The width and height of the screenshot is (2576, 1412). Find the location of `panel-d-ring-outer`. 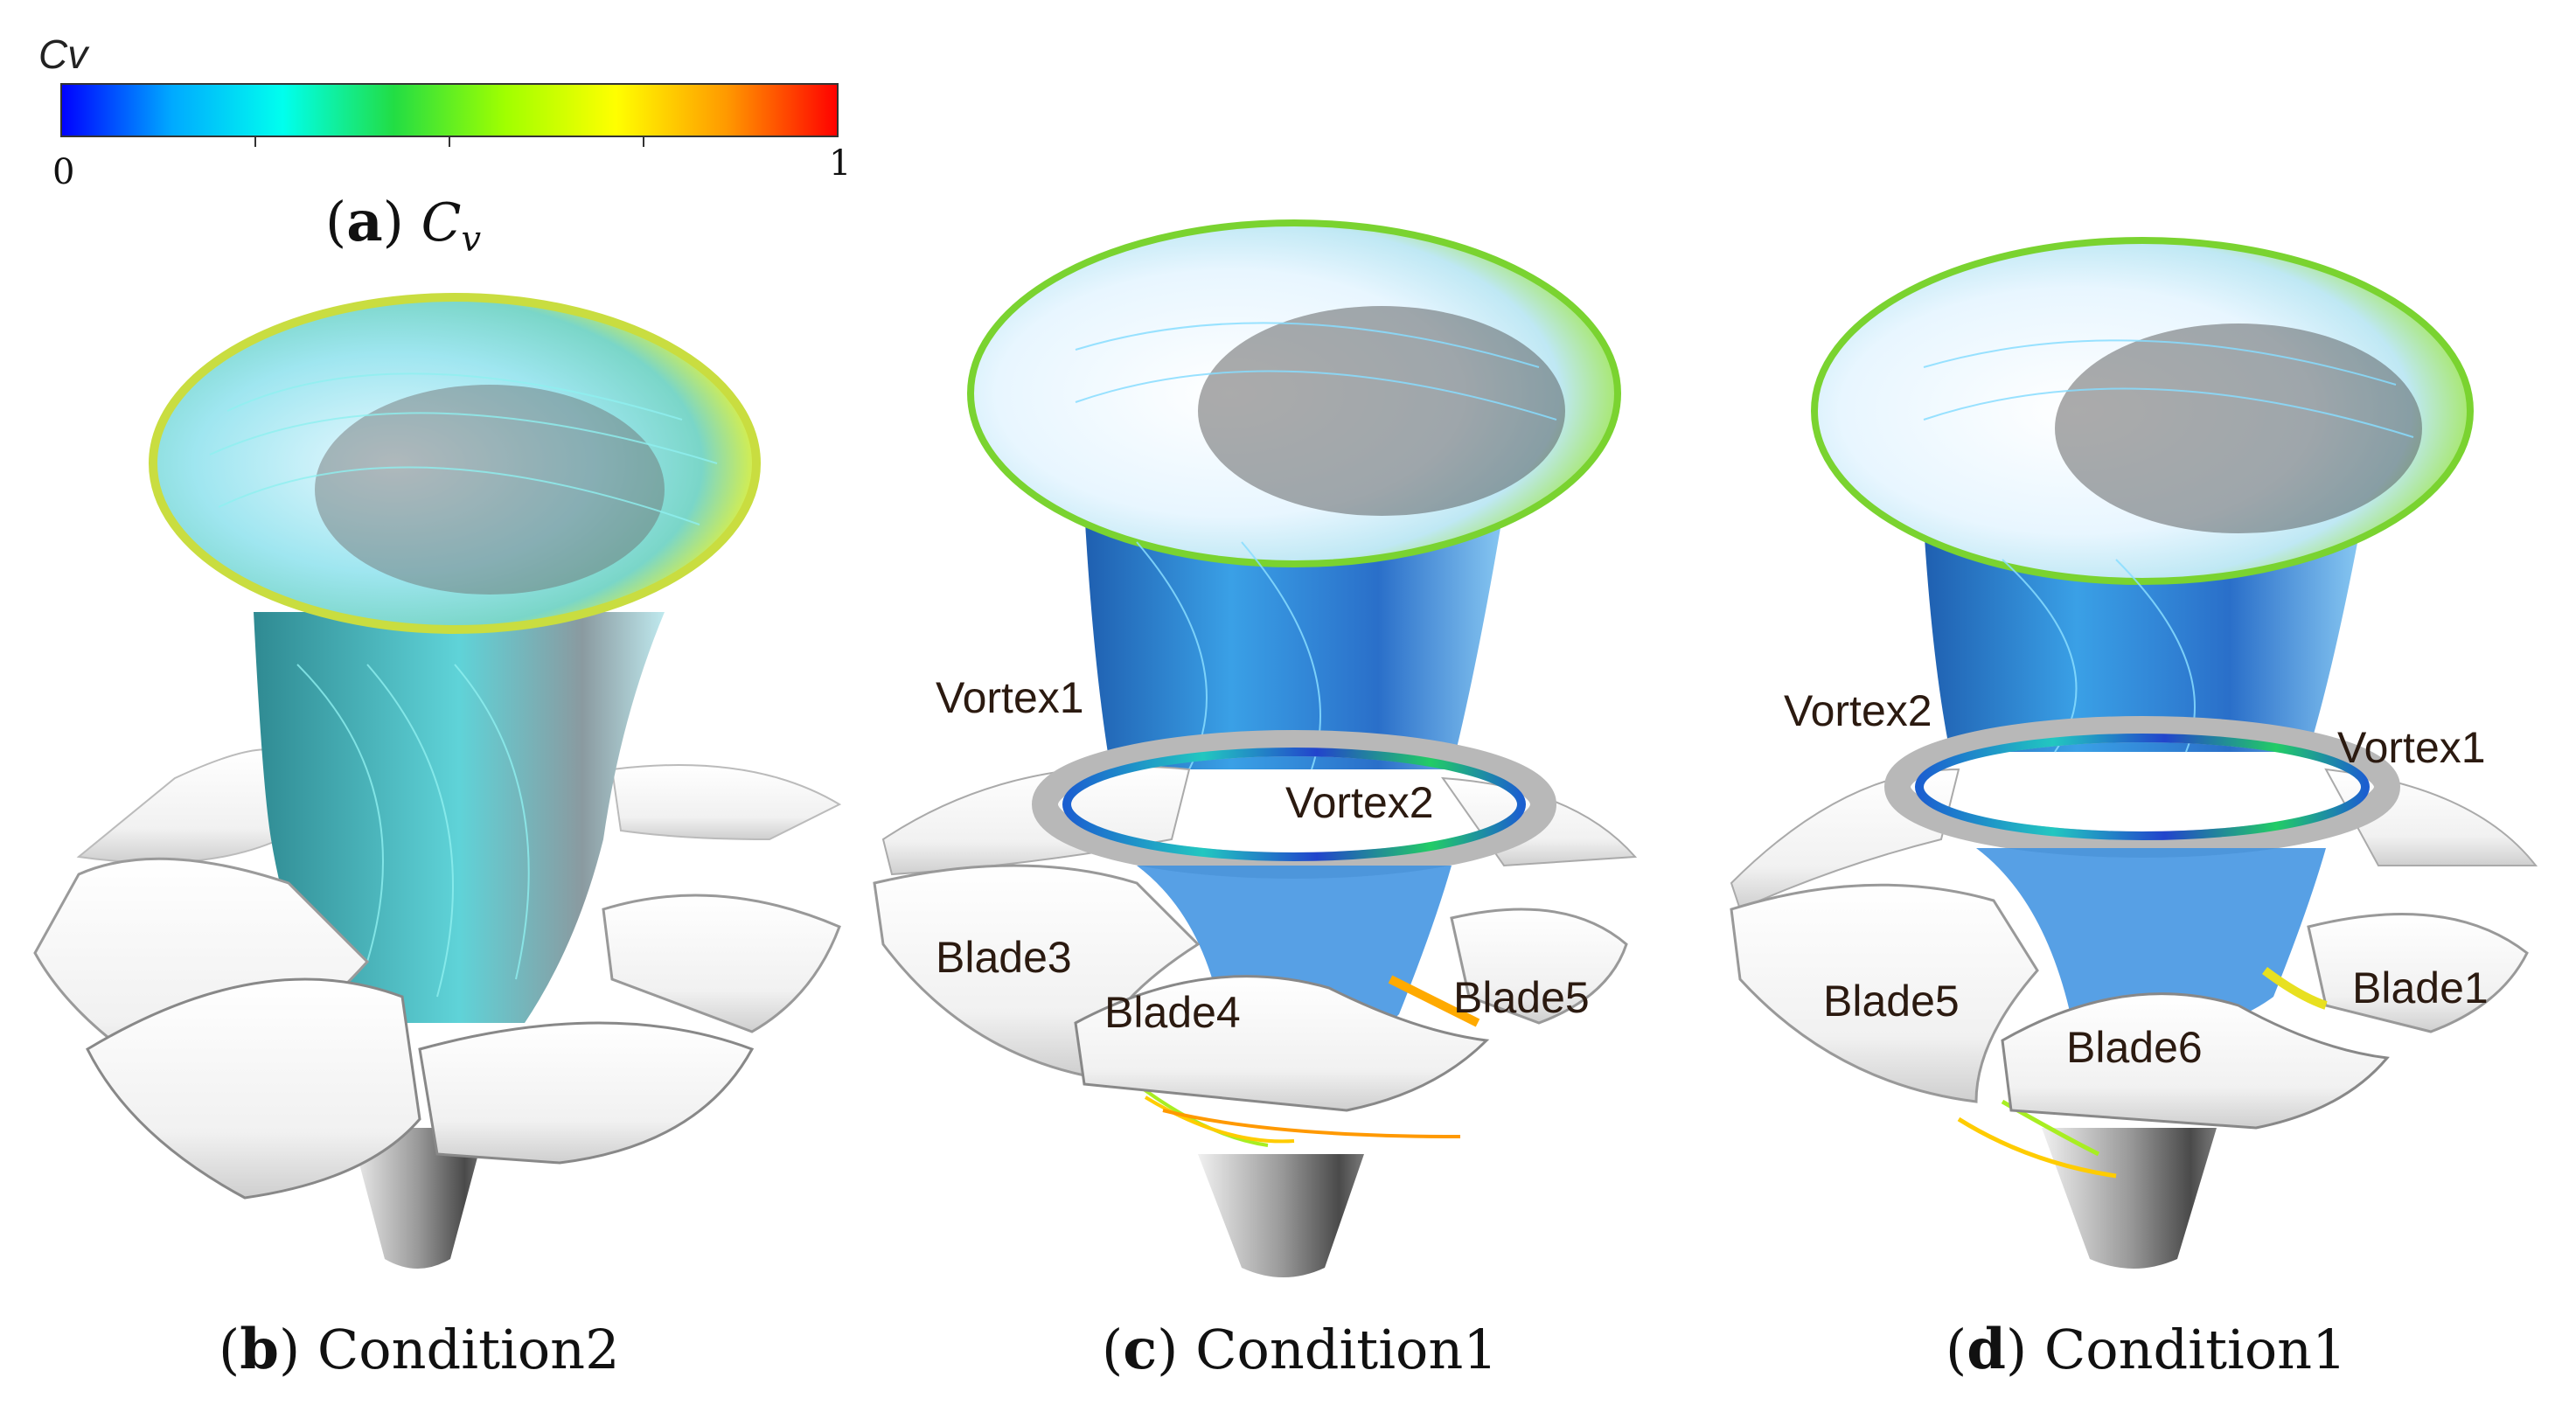

panel-d-ring-outer is located at coordinates (2142, 787).